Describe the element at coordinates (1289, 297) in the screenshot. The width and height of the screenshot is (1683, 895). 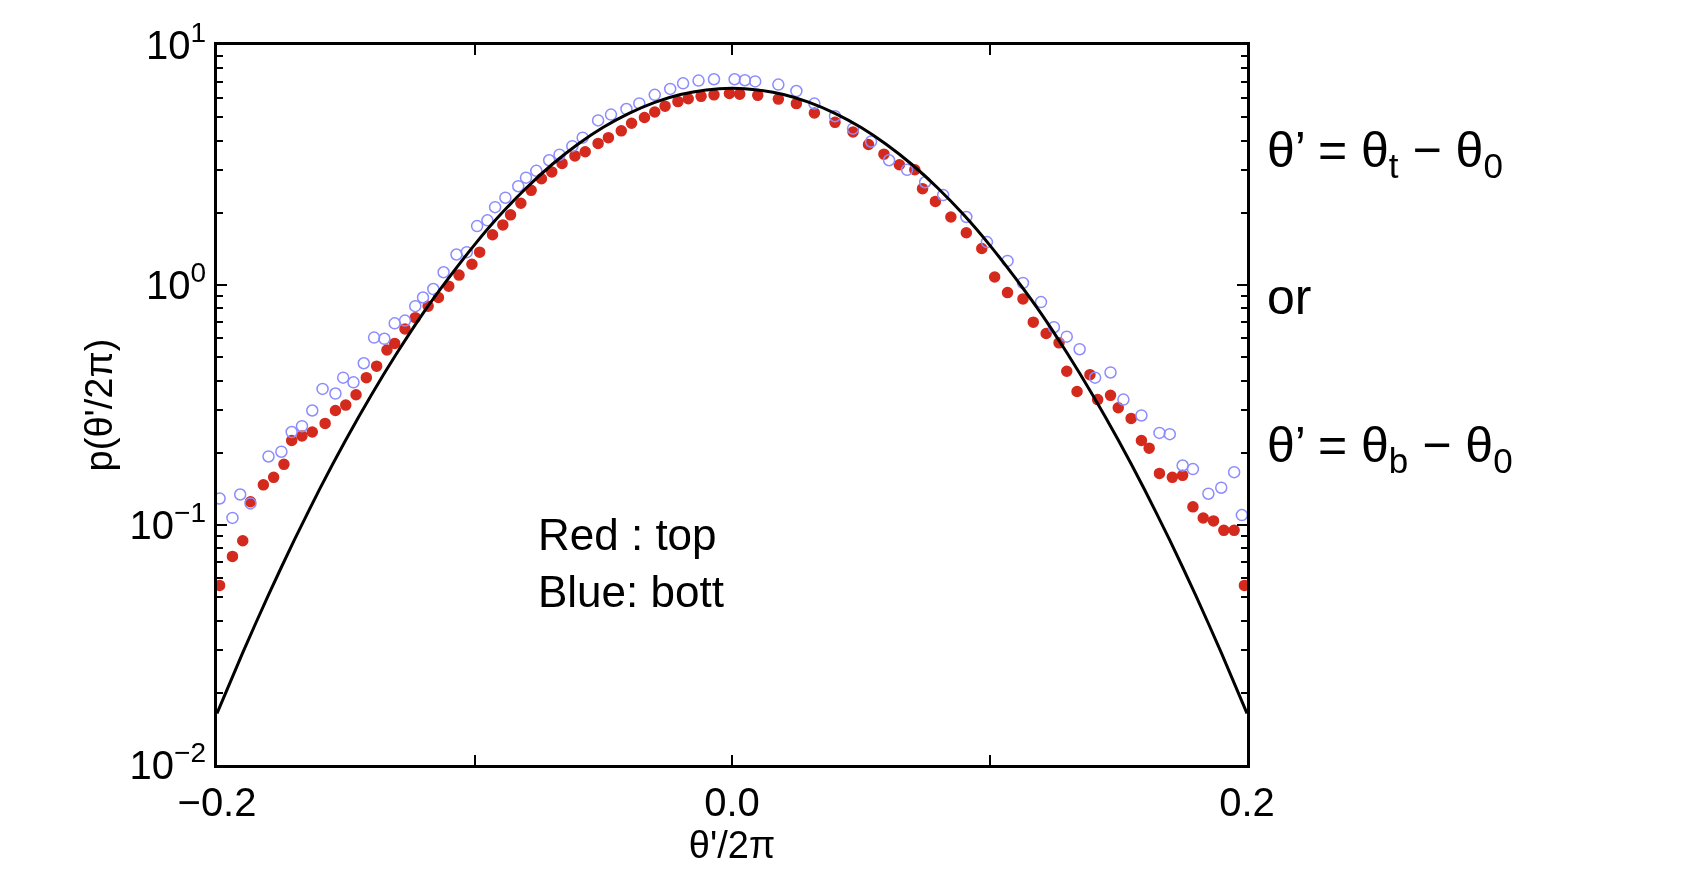
I see `text: or` at that location.